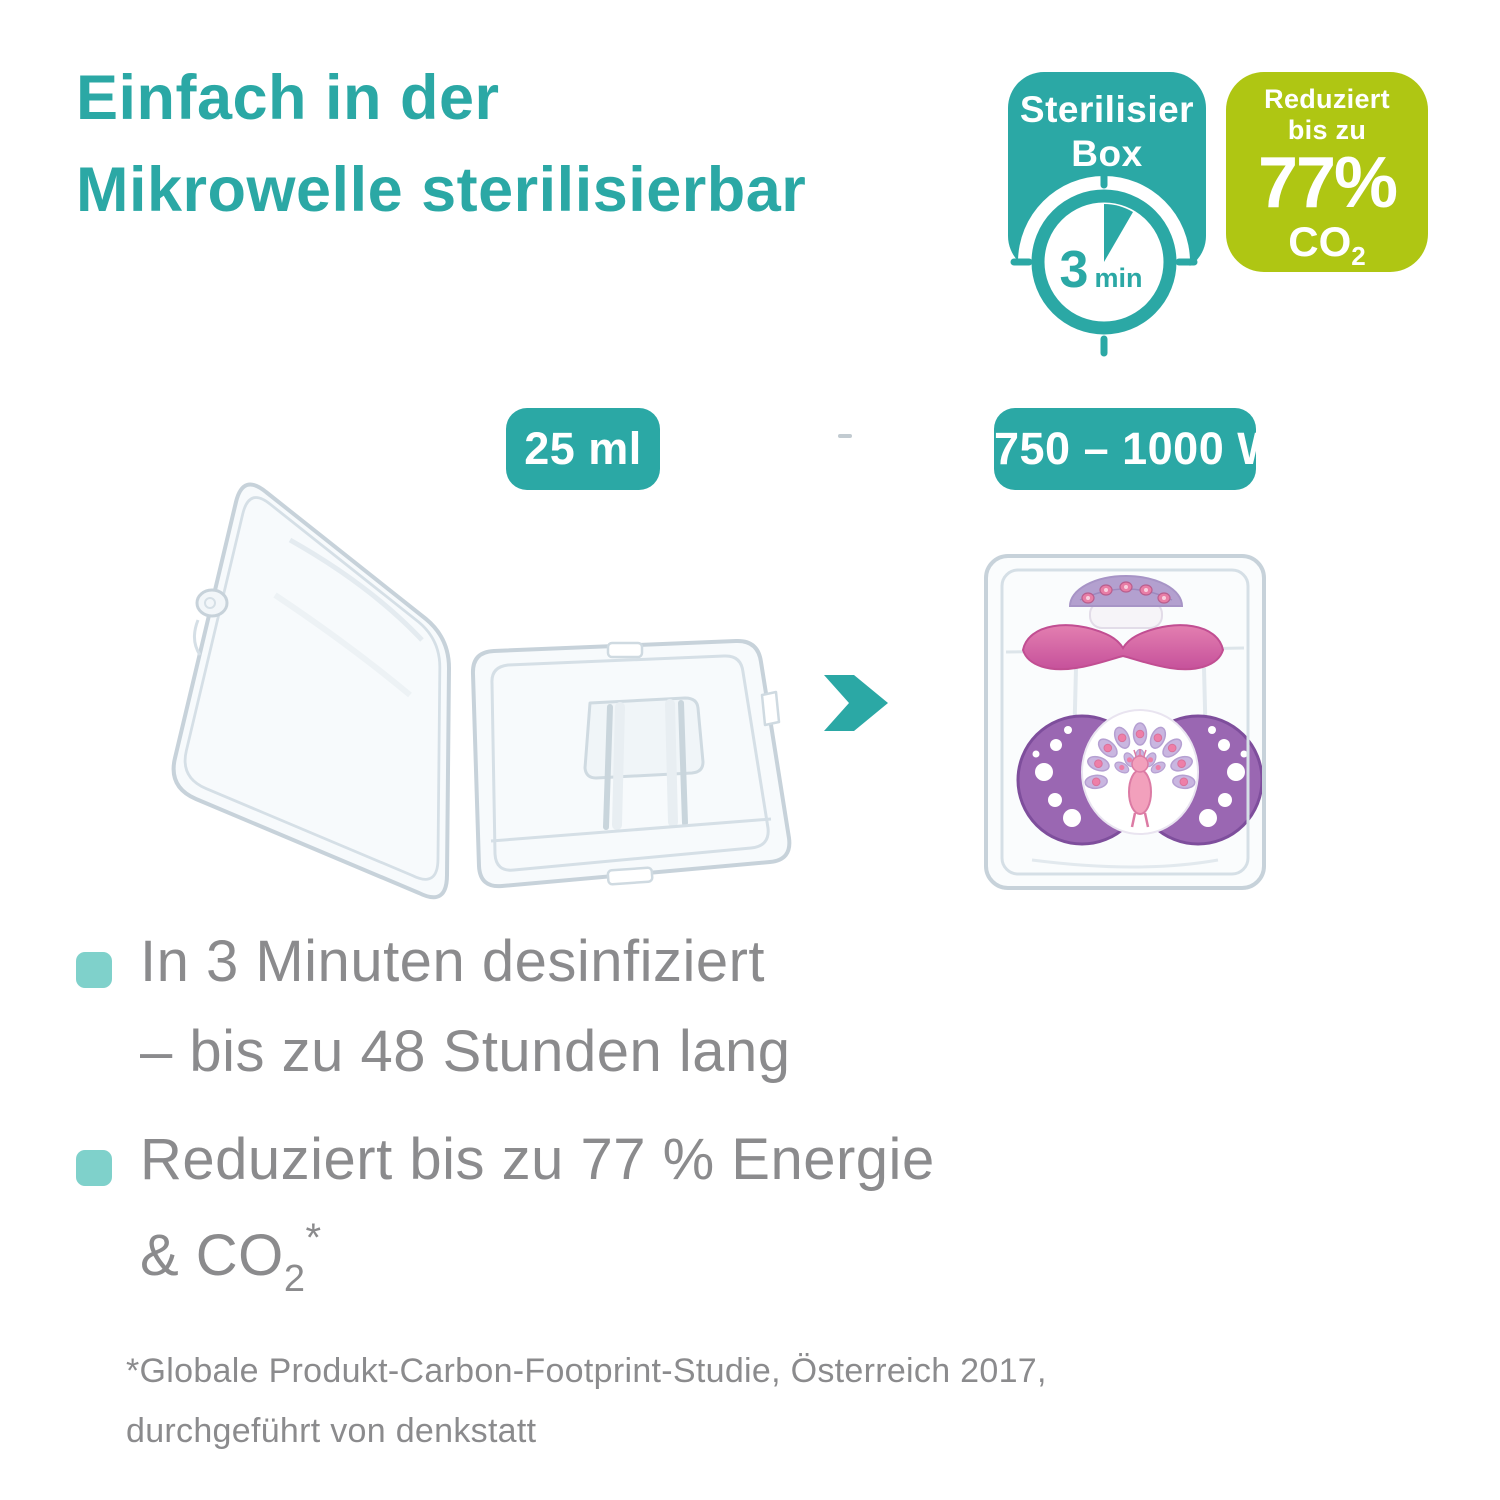 This screenshot has width=1500, height=1500. What do you see at coordinates (331, 1431) in the screenshot?
I see `footnote-line2: durchgeführt von denkstatt` at bounding box center [331, 1431].